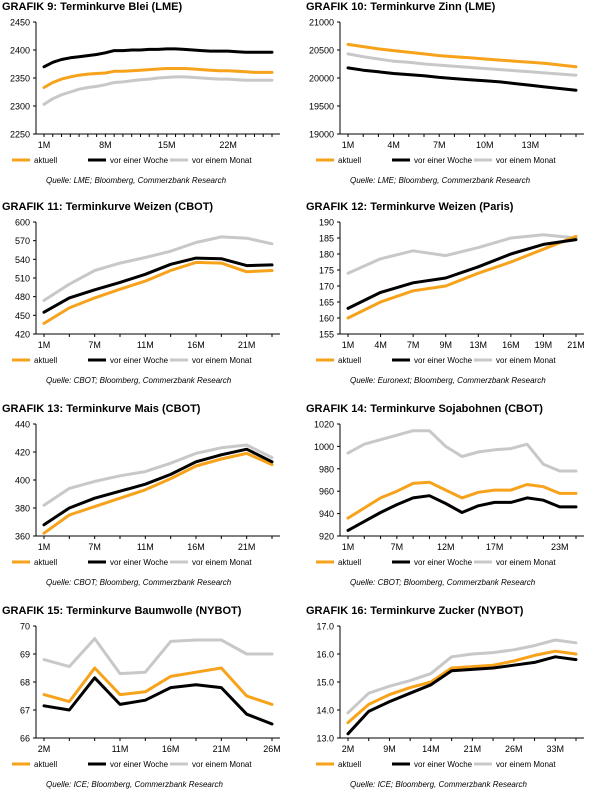  I want to click on chart-number: GRAFIK 12:, so click(338, 207).